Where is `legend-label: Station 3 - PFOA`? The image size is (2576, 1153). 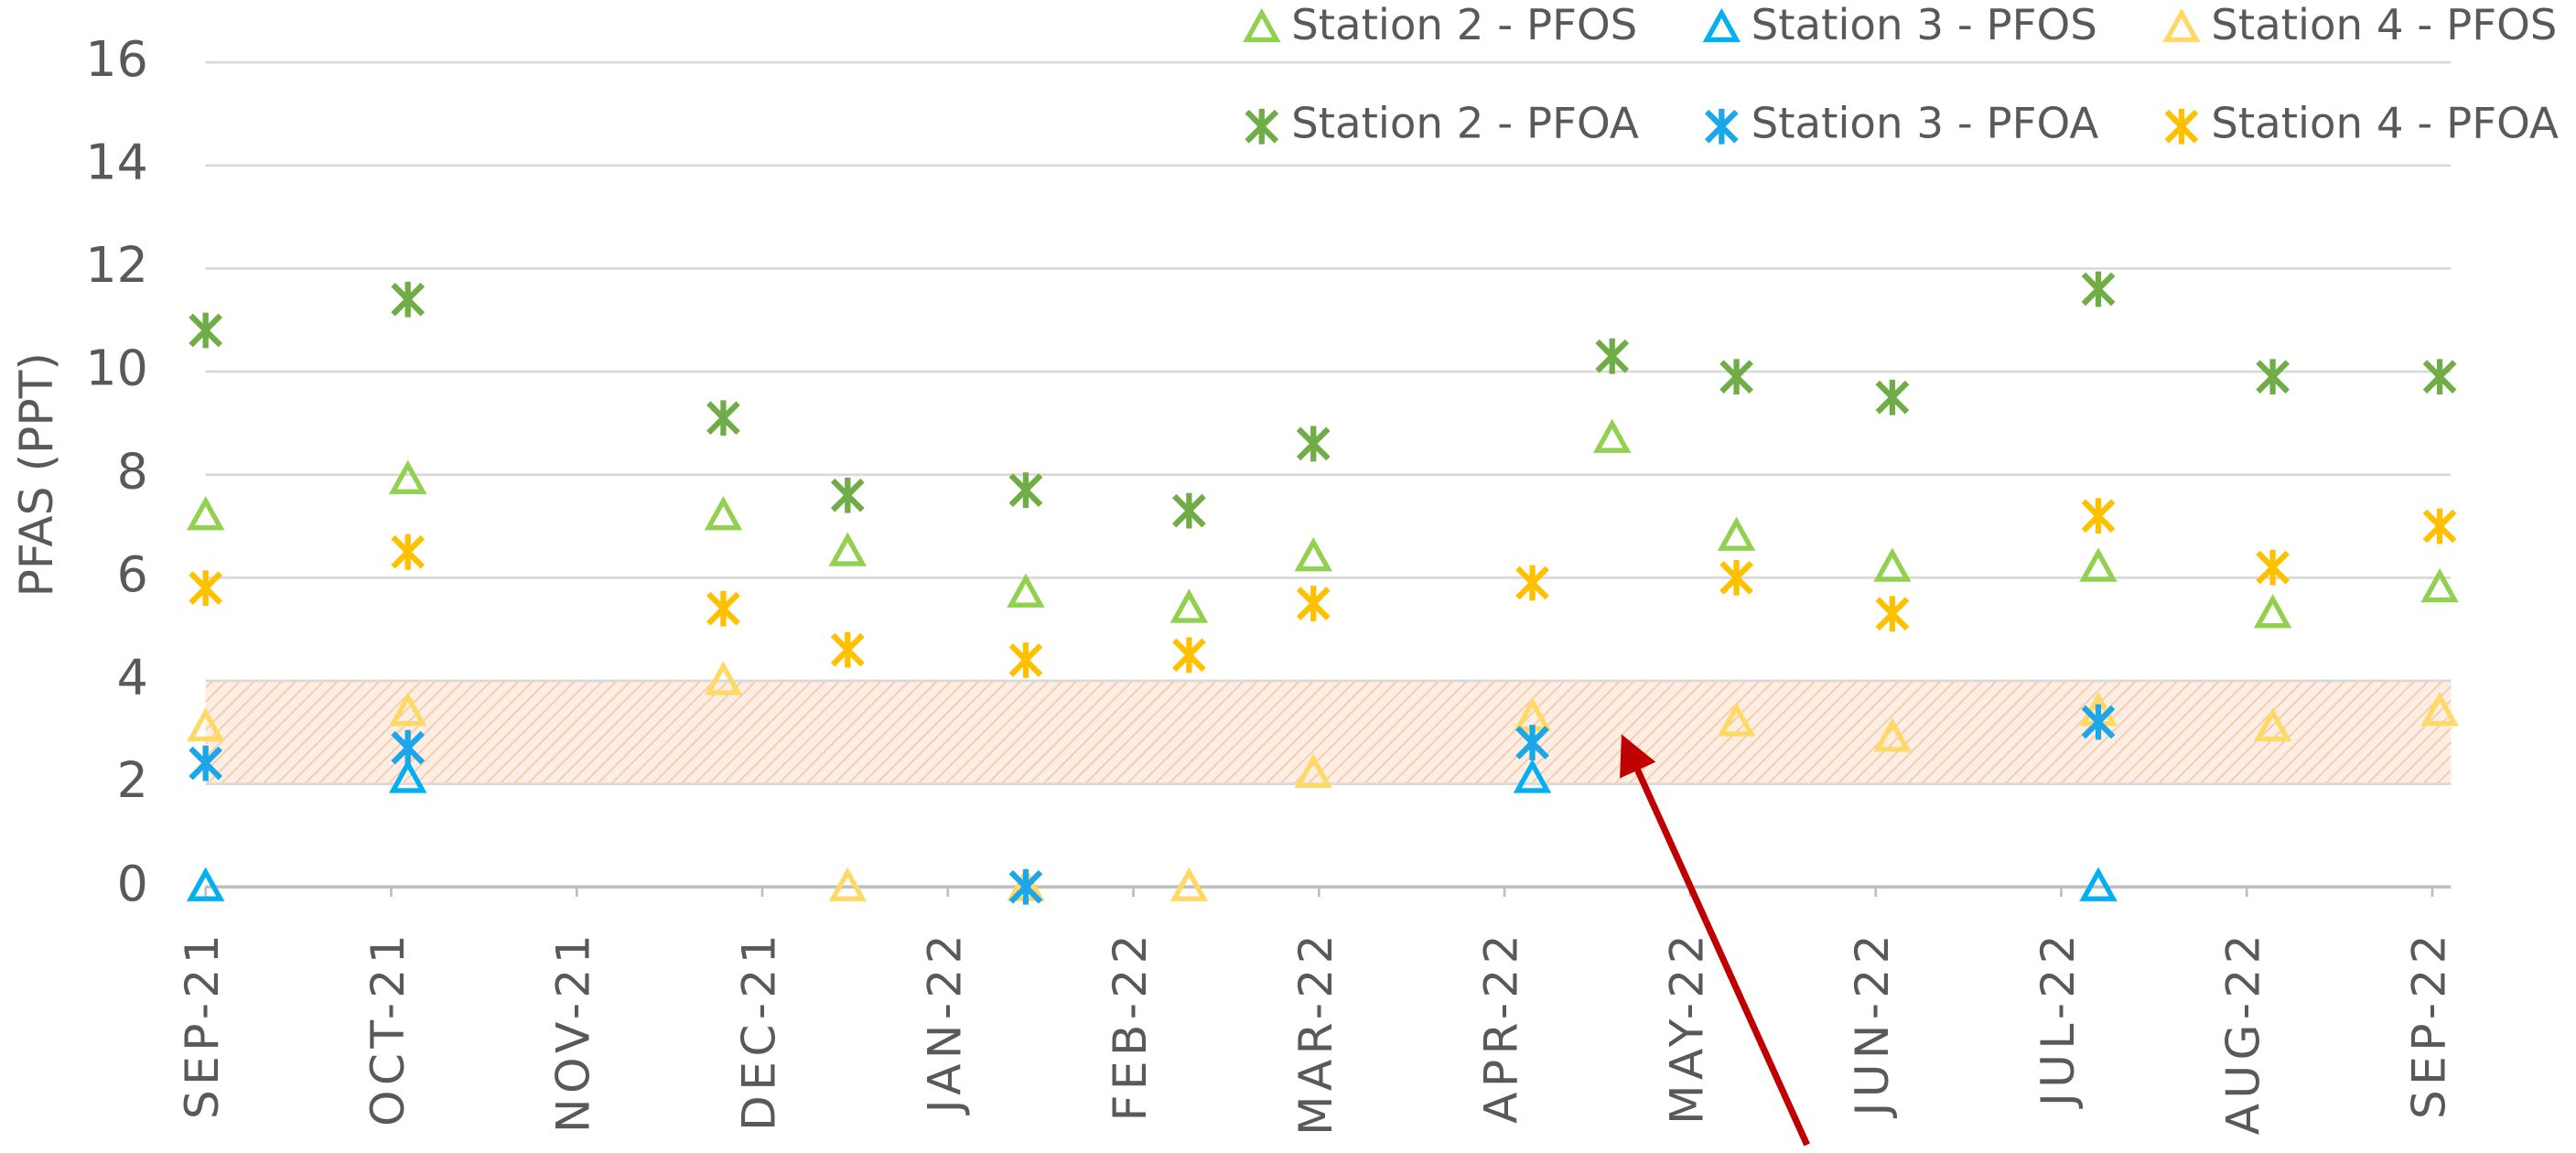 legend-label: Station 3 - PFOA is located at coordinates (1925, 124).